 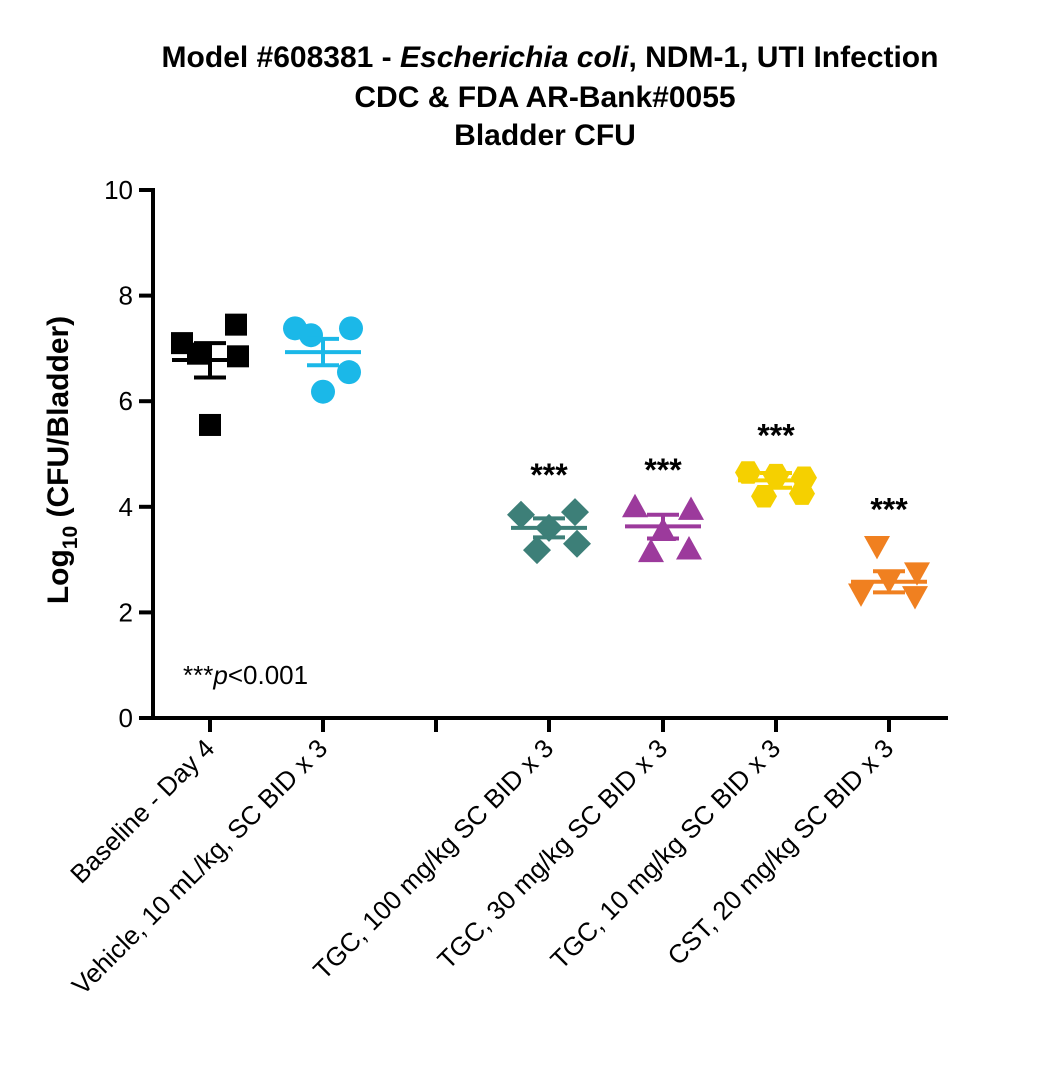 I want to click on x-tick-label: CST, 20 mg/kg SC BID x 3, so click(x=780, y=852).